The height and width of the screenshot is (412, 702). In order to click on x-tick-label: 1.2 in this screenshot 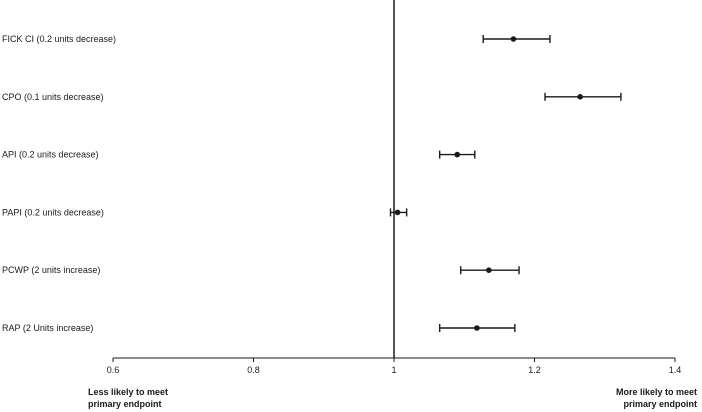, I will do `click(534, 370)`.